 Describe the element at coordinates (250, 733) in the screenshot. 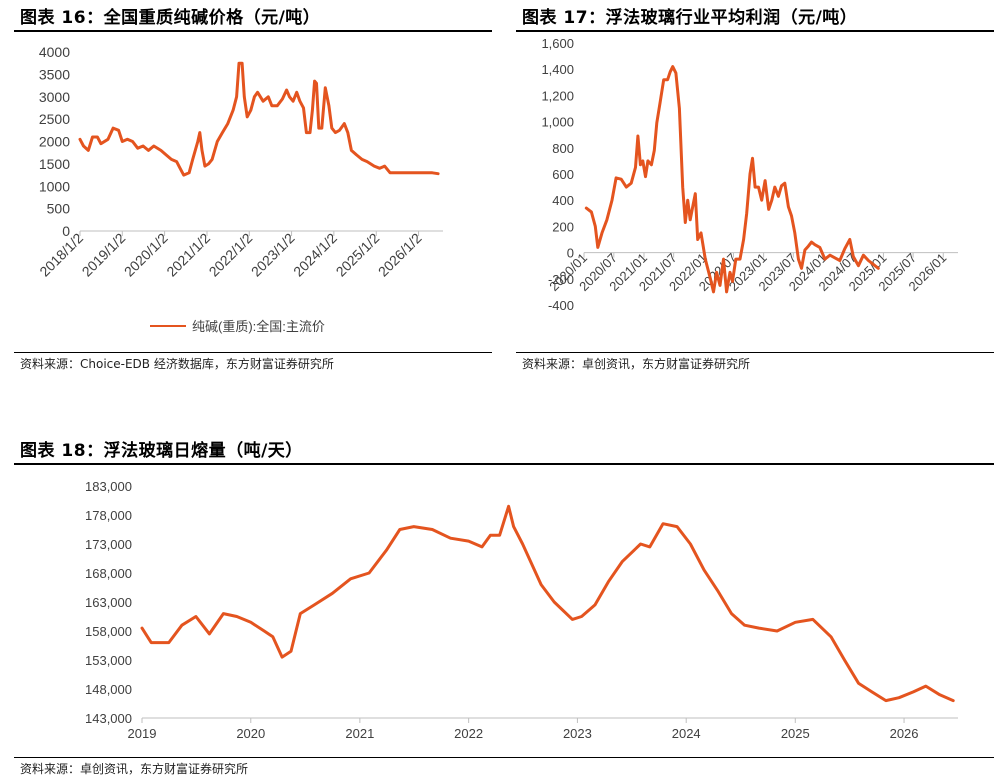

I see `x-tick-label: 2020` at that location.